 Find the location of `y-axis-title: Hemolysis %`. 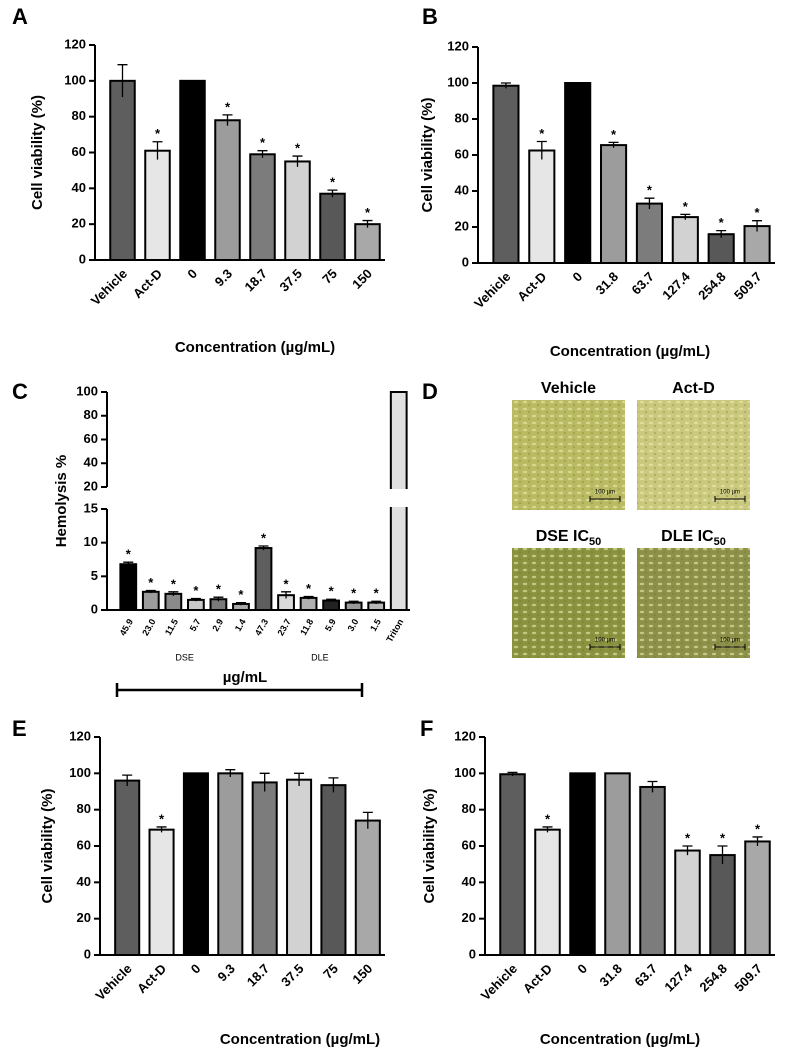

y-axis-title: Hemolysis % is located at coordinates (61, 501).